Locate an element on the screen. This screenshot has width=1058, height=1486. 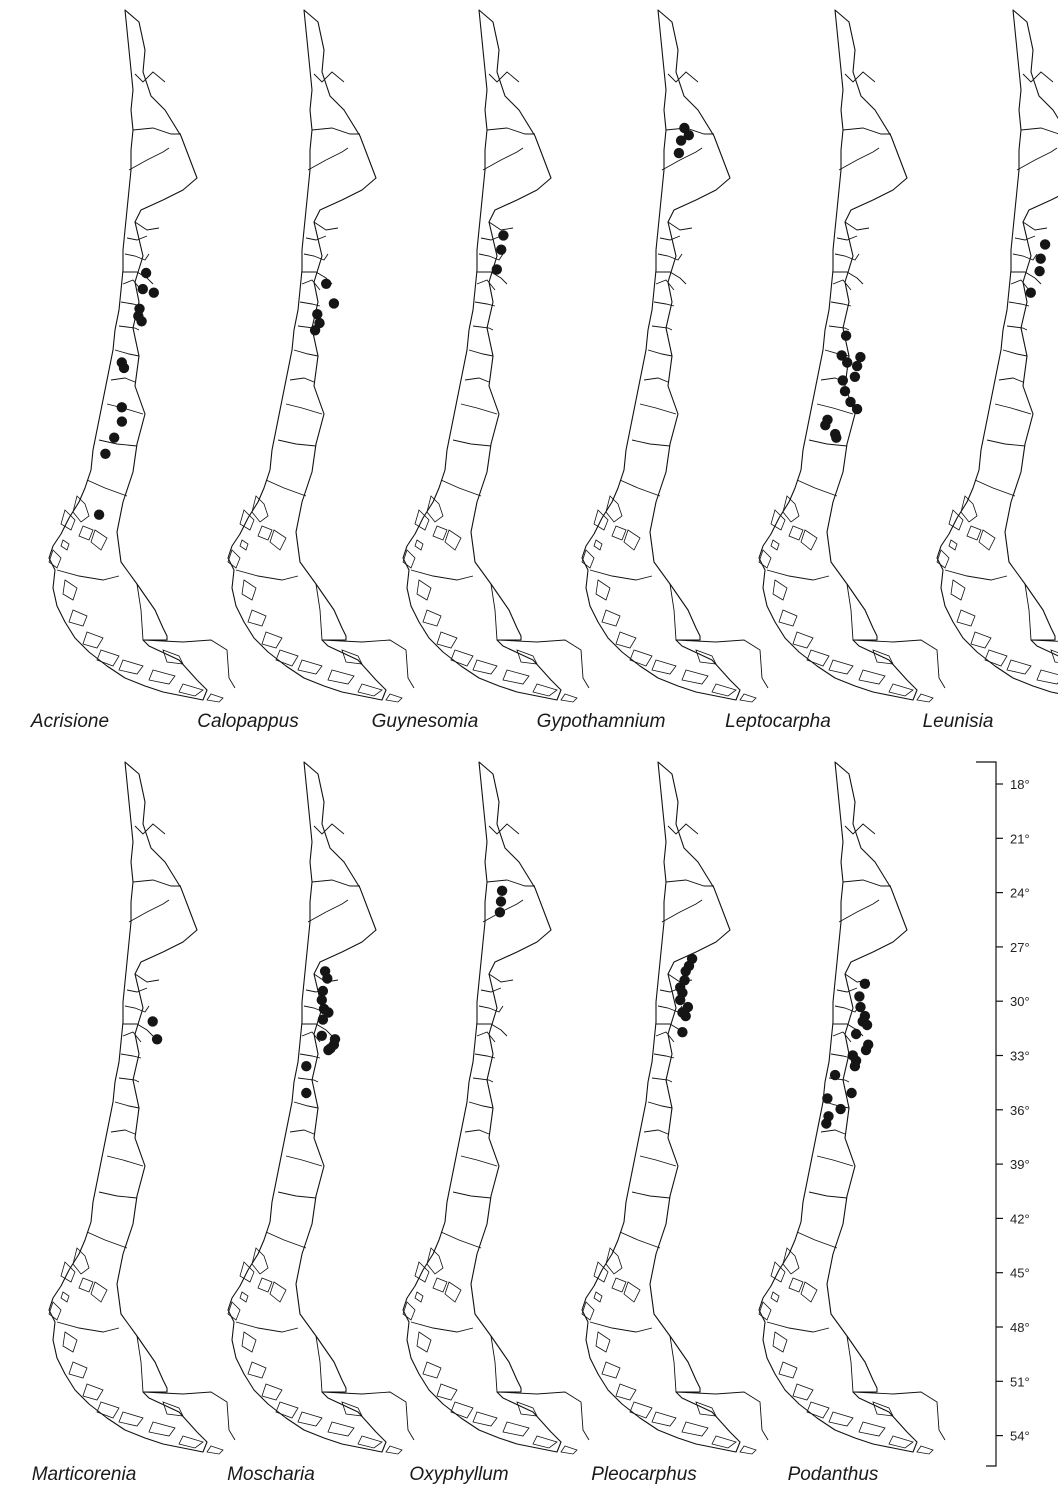
latitude-tick-label: 27° is located at coordinates (1020, 947).